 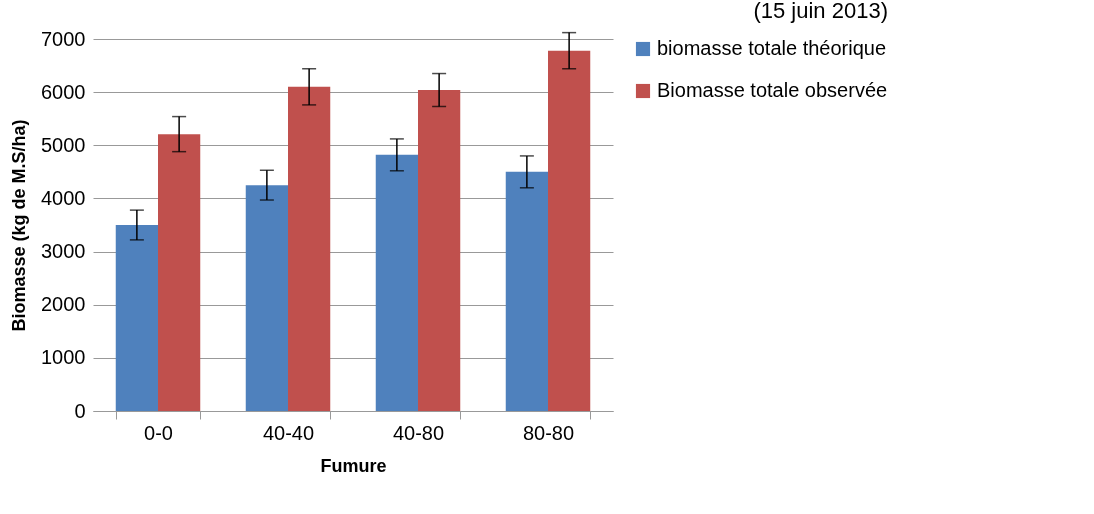 I want to click on y-tick-label: 2000, so click(x=63, y=304).